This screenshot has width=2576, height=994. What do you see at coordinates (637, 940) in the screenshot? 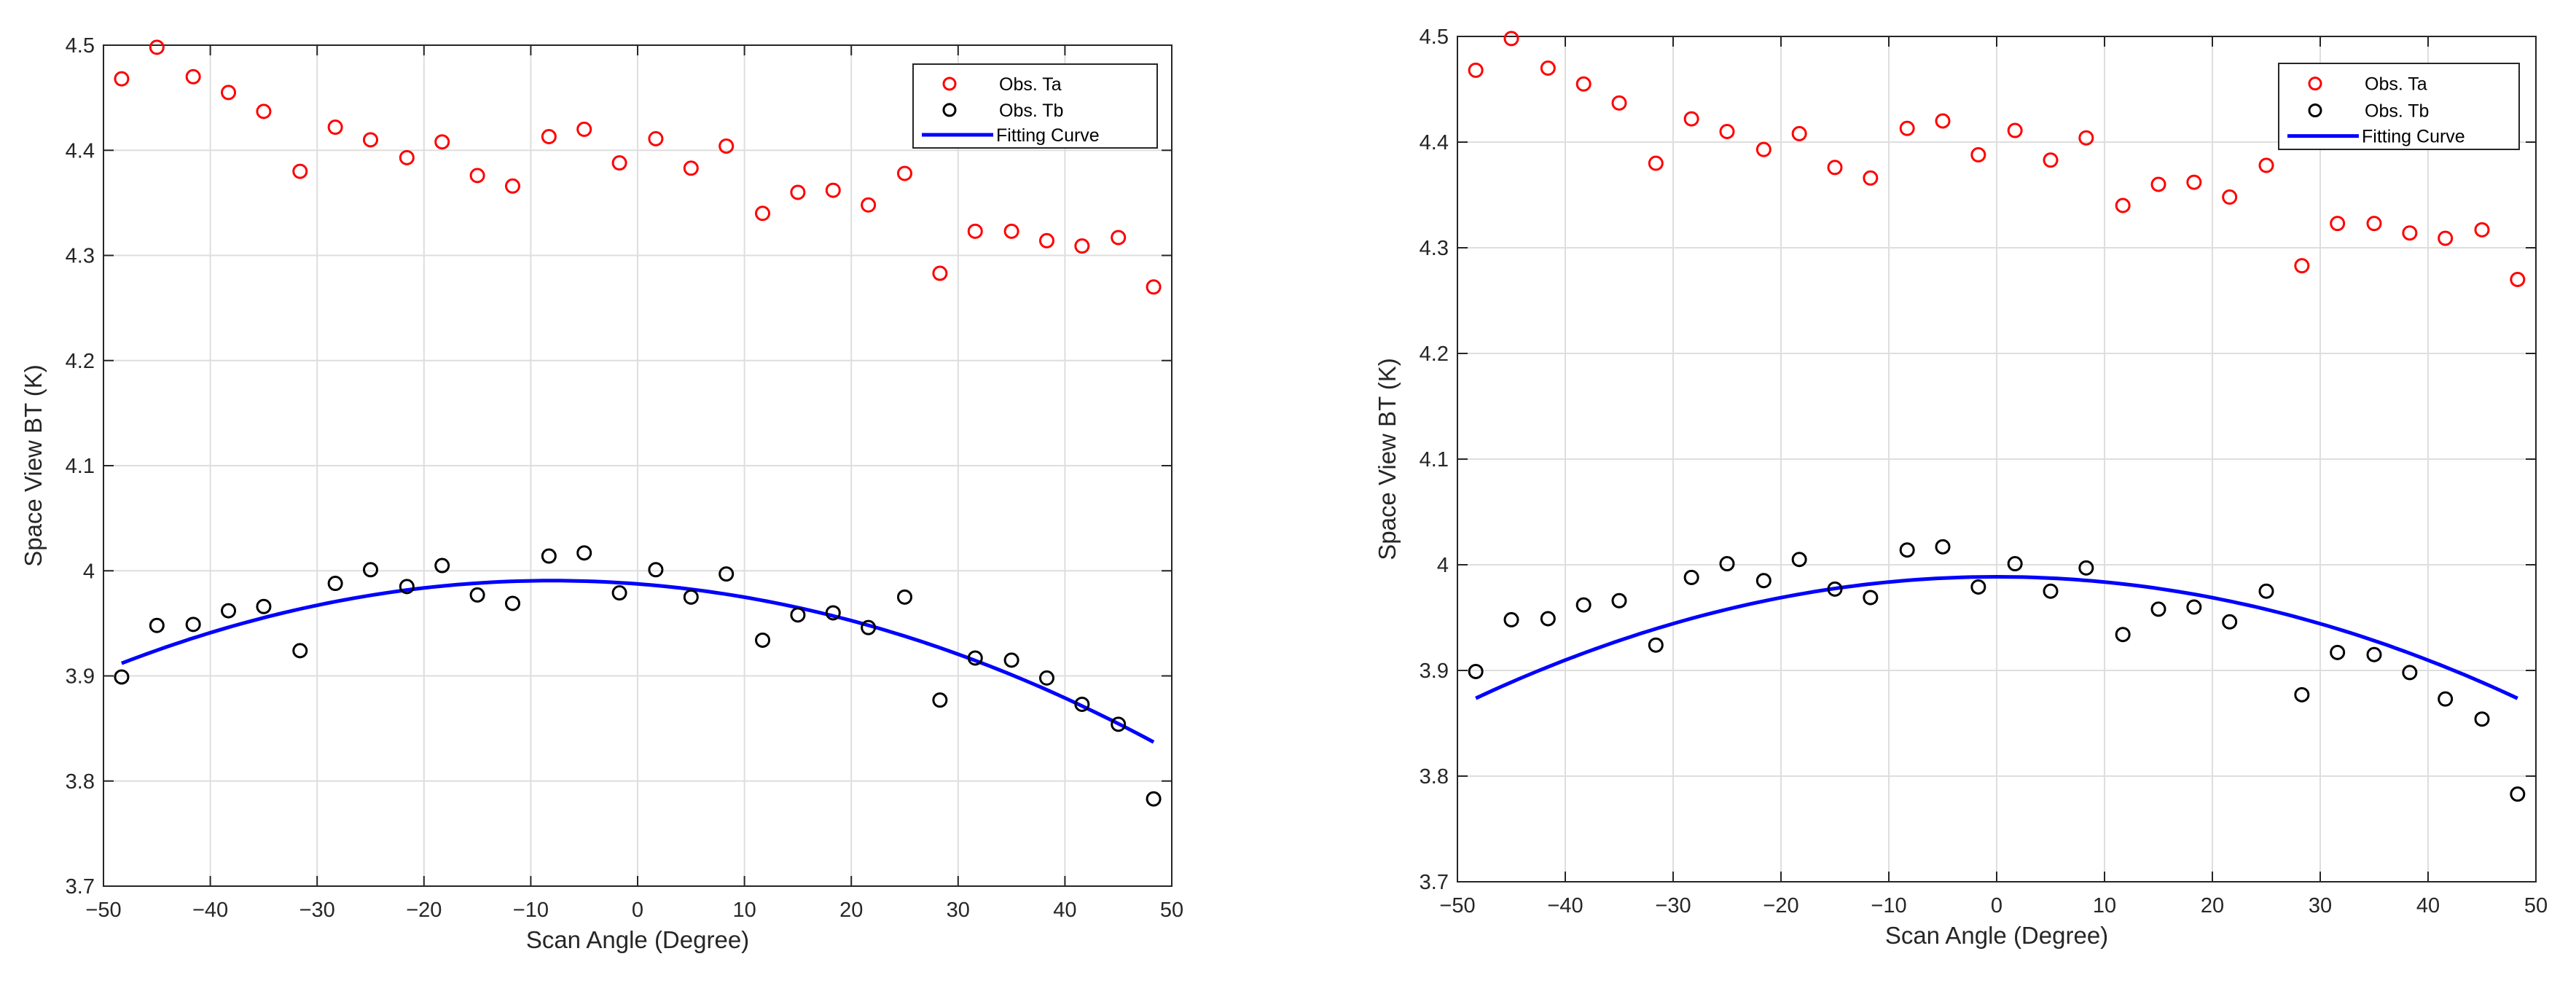
I see `x-axis-label: Scan Angle (Degree)` at bounding box center [637, 940].